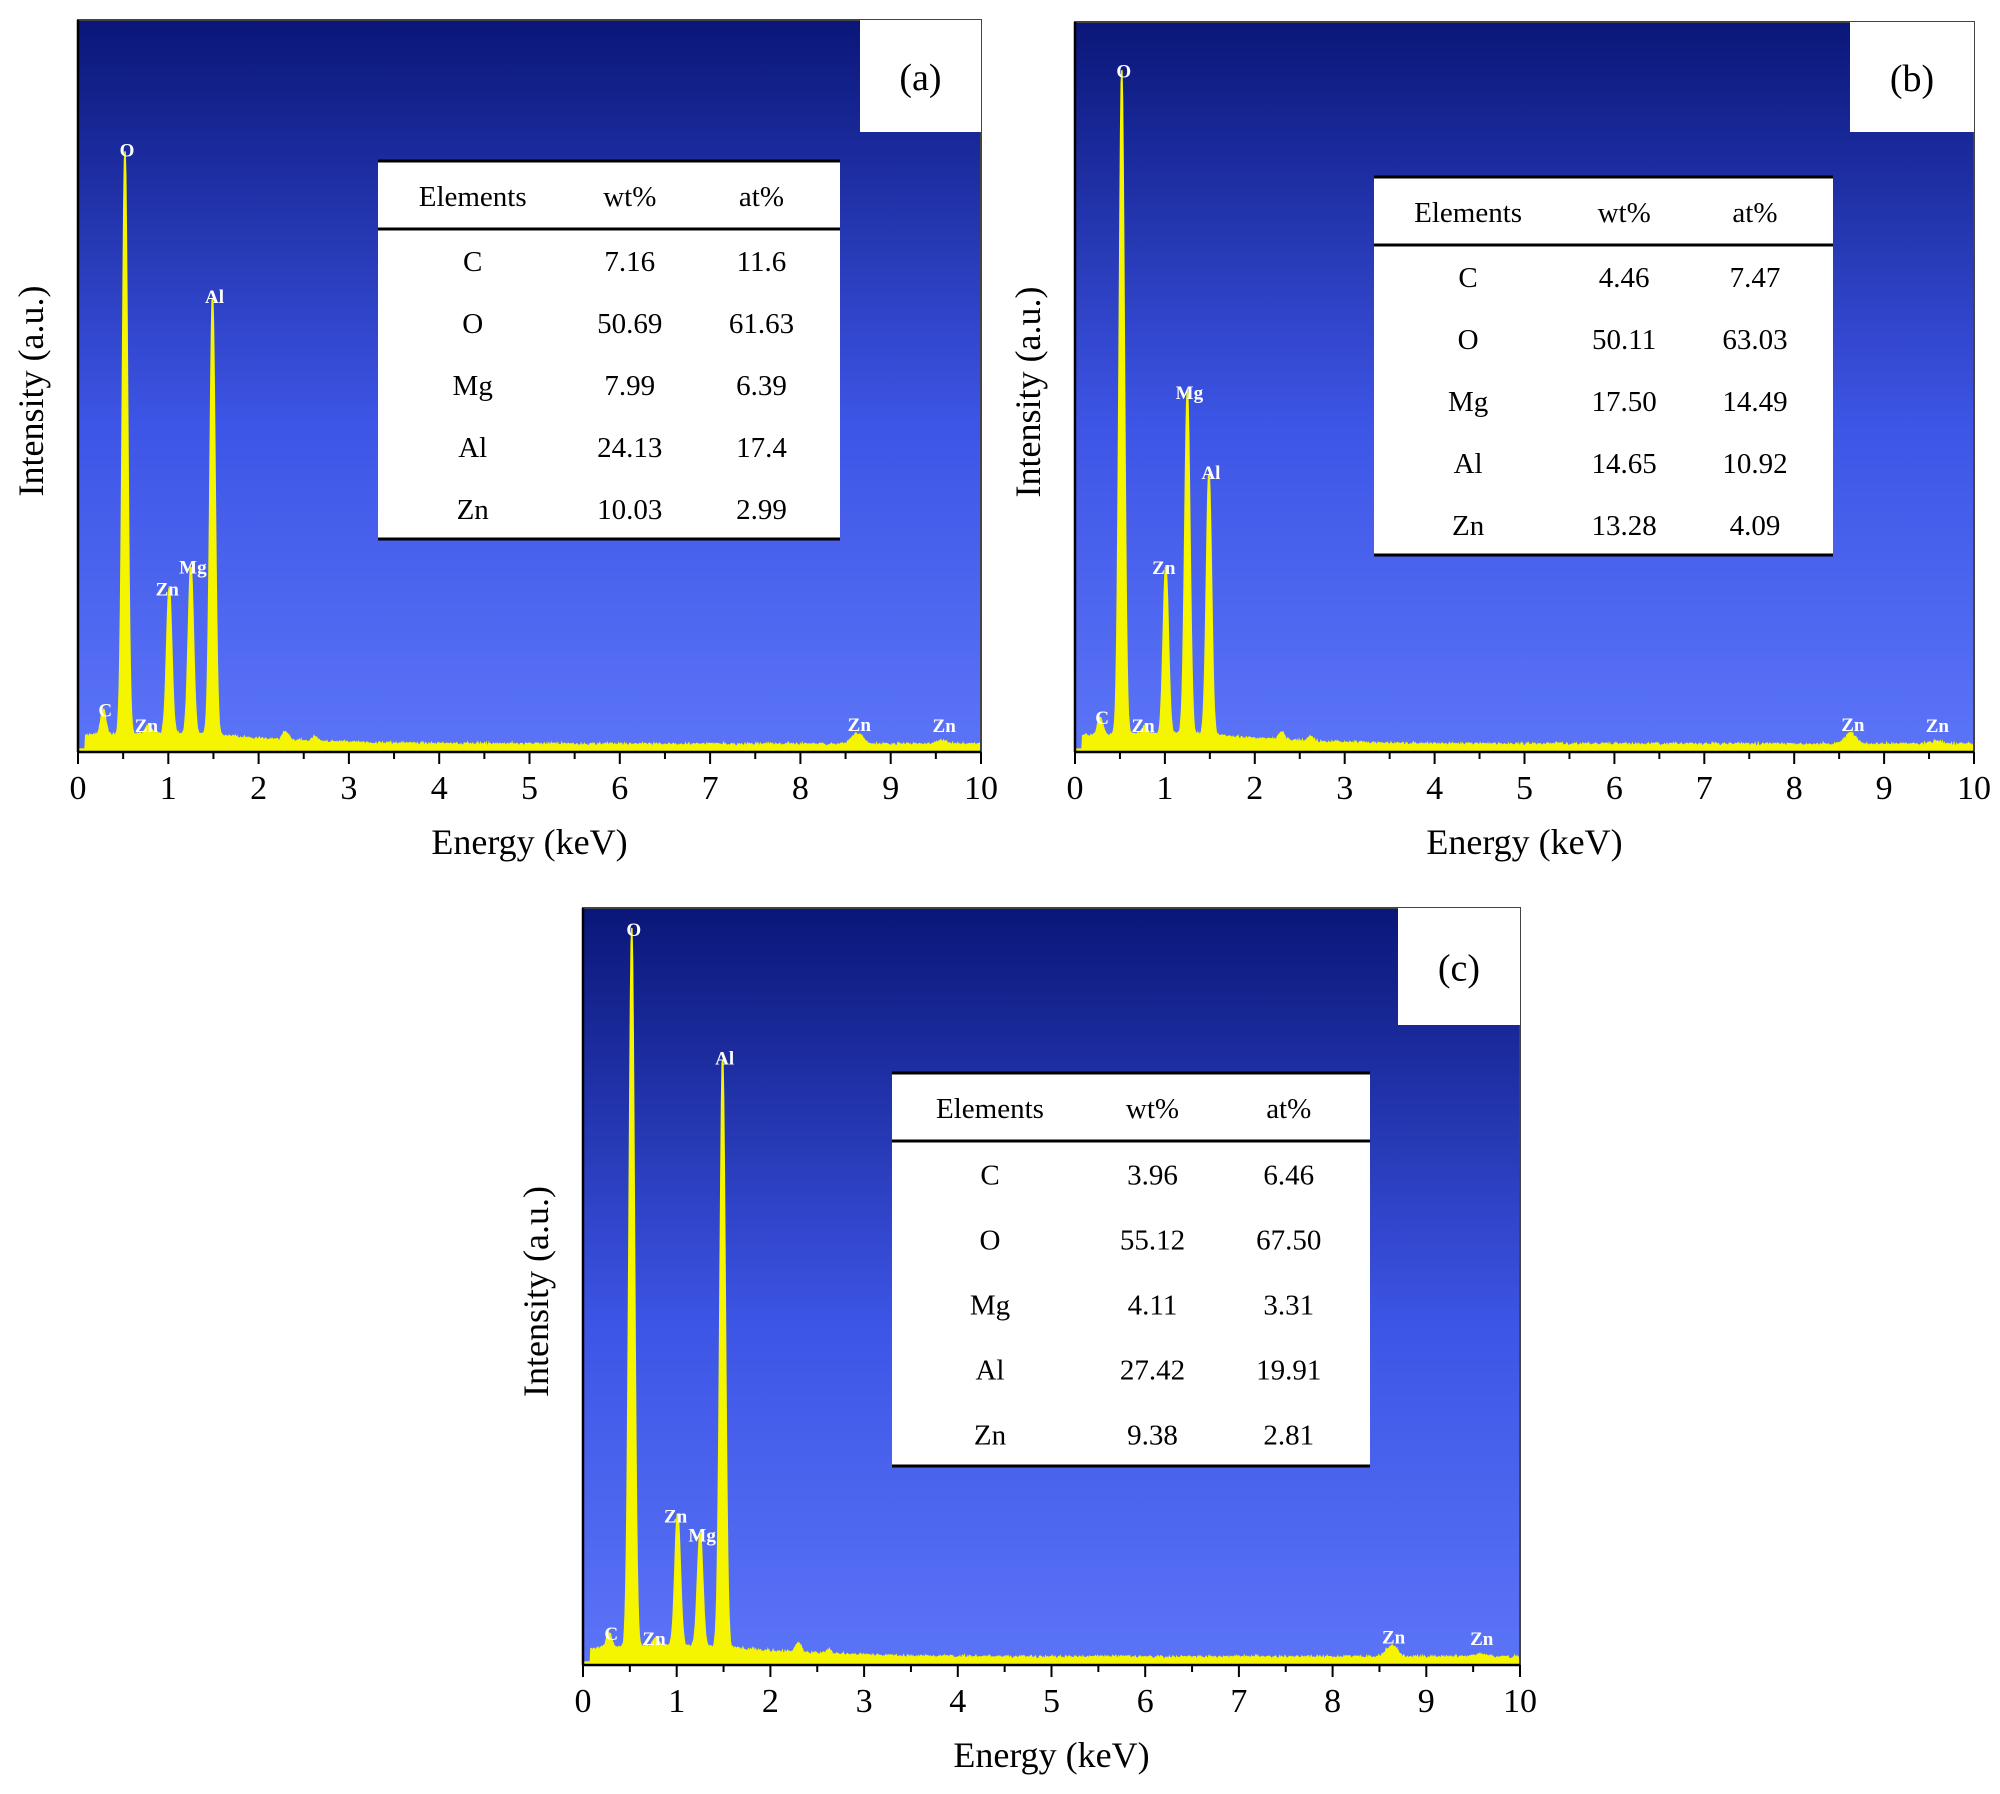 This screenshot has width=2000, height=1794. Describe the element at coordinates (629, 262) in the screenshot. I see `table-cell: 7.16` at that location.